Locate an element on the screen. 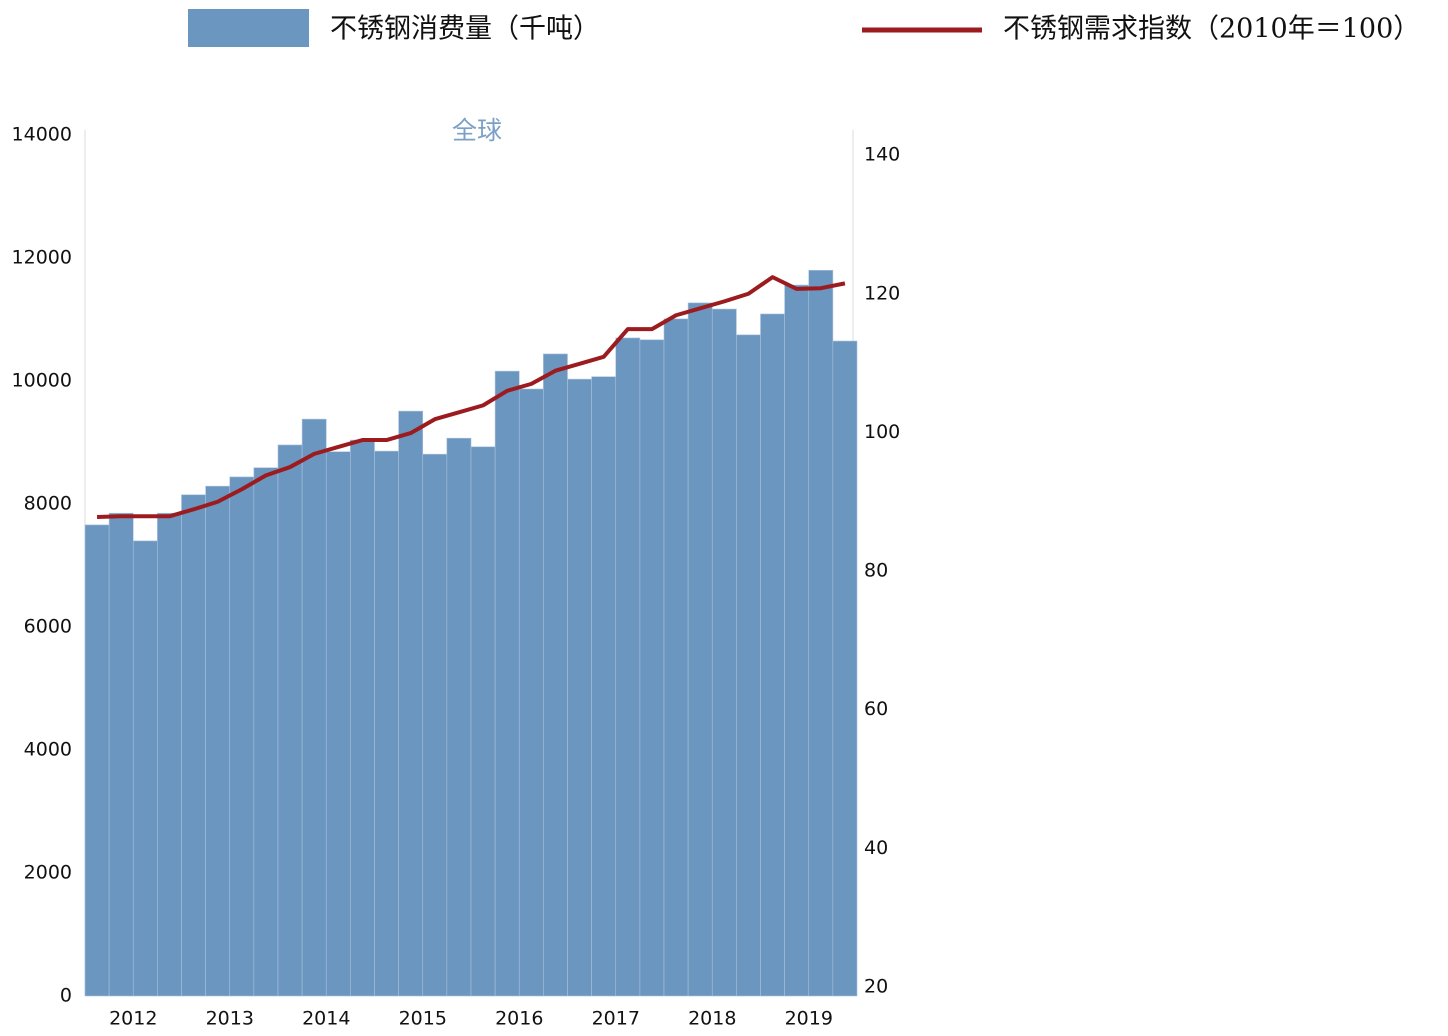 Image resolution: width=1448 pixels, height=1036 pixels. x-tick-label: 2012 is located at coordinates (133, 1019).